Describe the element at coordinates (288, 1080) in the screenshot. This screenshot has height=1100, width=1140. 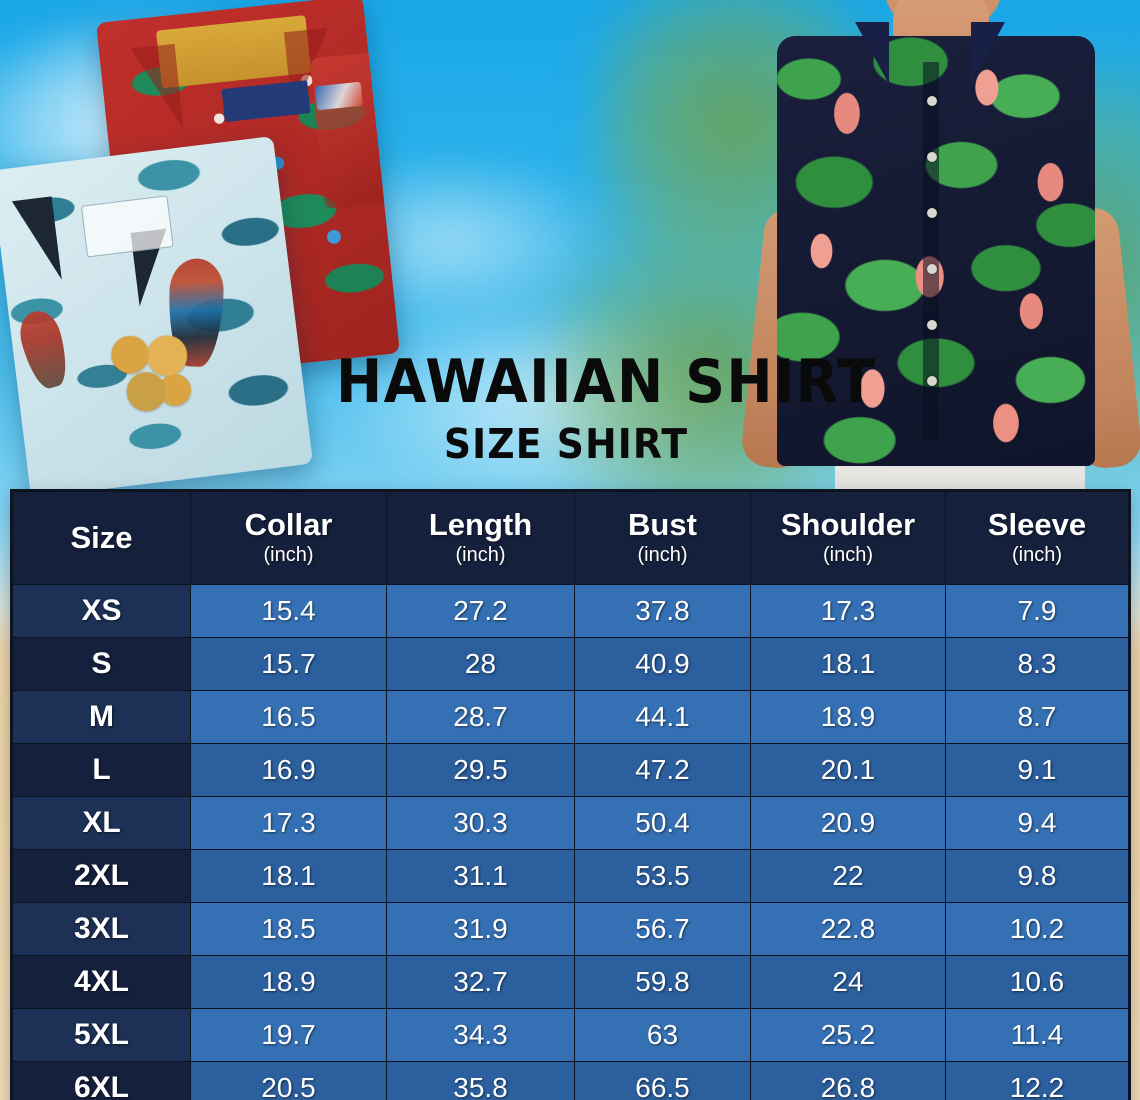
I see `cell-collar: 20.5` at that location.